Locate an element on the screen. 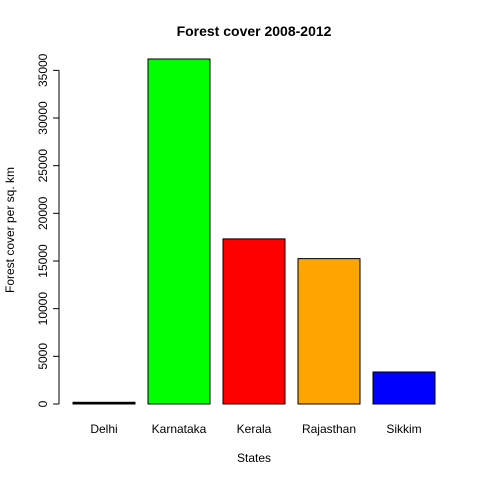 The image size is (480, 480). x-tick-label: Delhi is located at coordinates (103, 429).